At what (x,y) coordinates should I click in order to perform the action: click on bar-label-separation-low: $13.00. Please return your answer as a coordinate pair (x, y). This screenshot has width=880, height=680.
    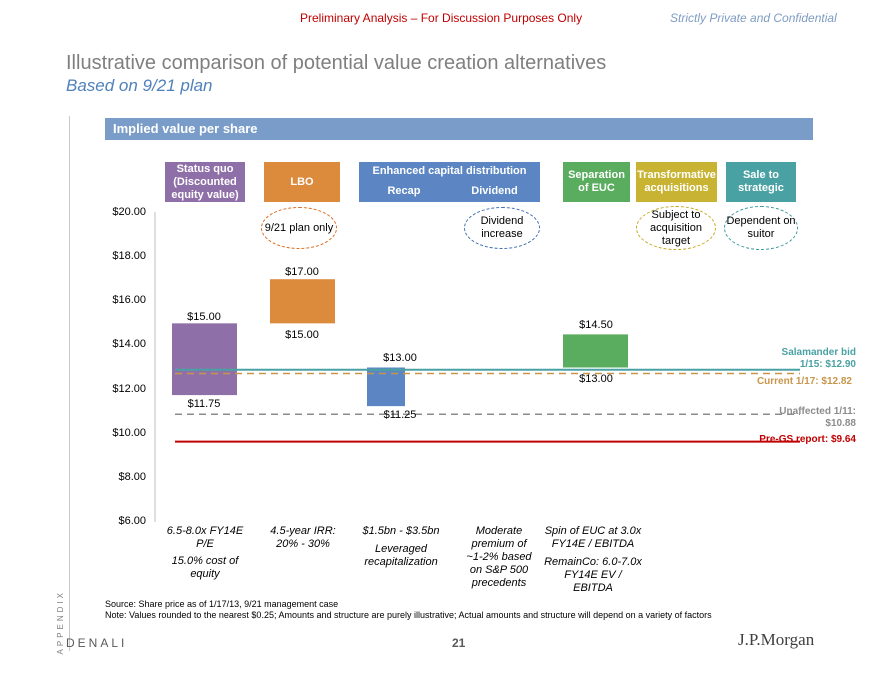
    Looking at the image, I should click on (596, 379).